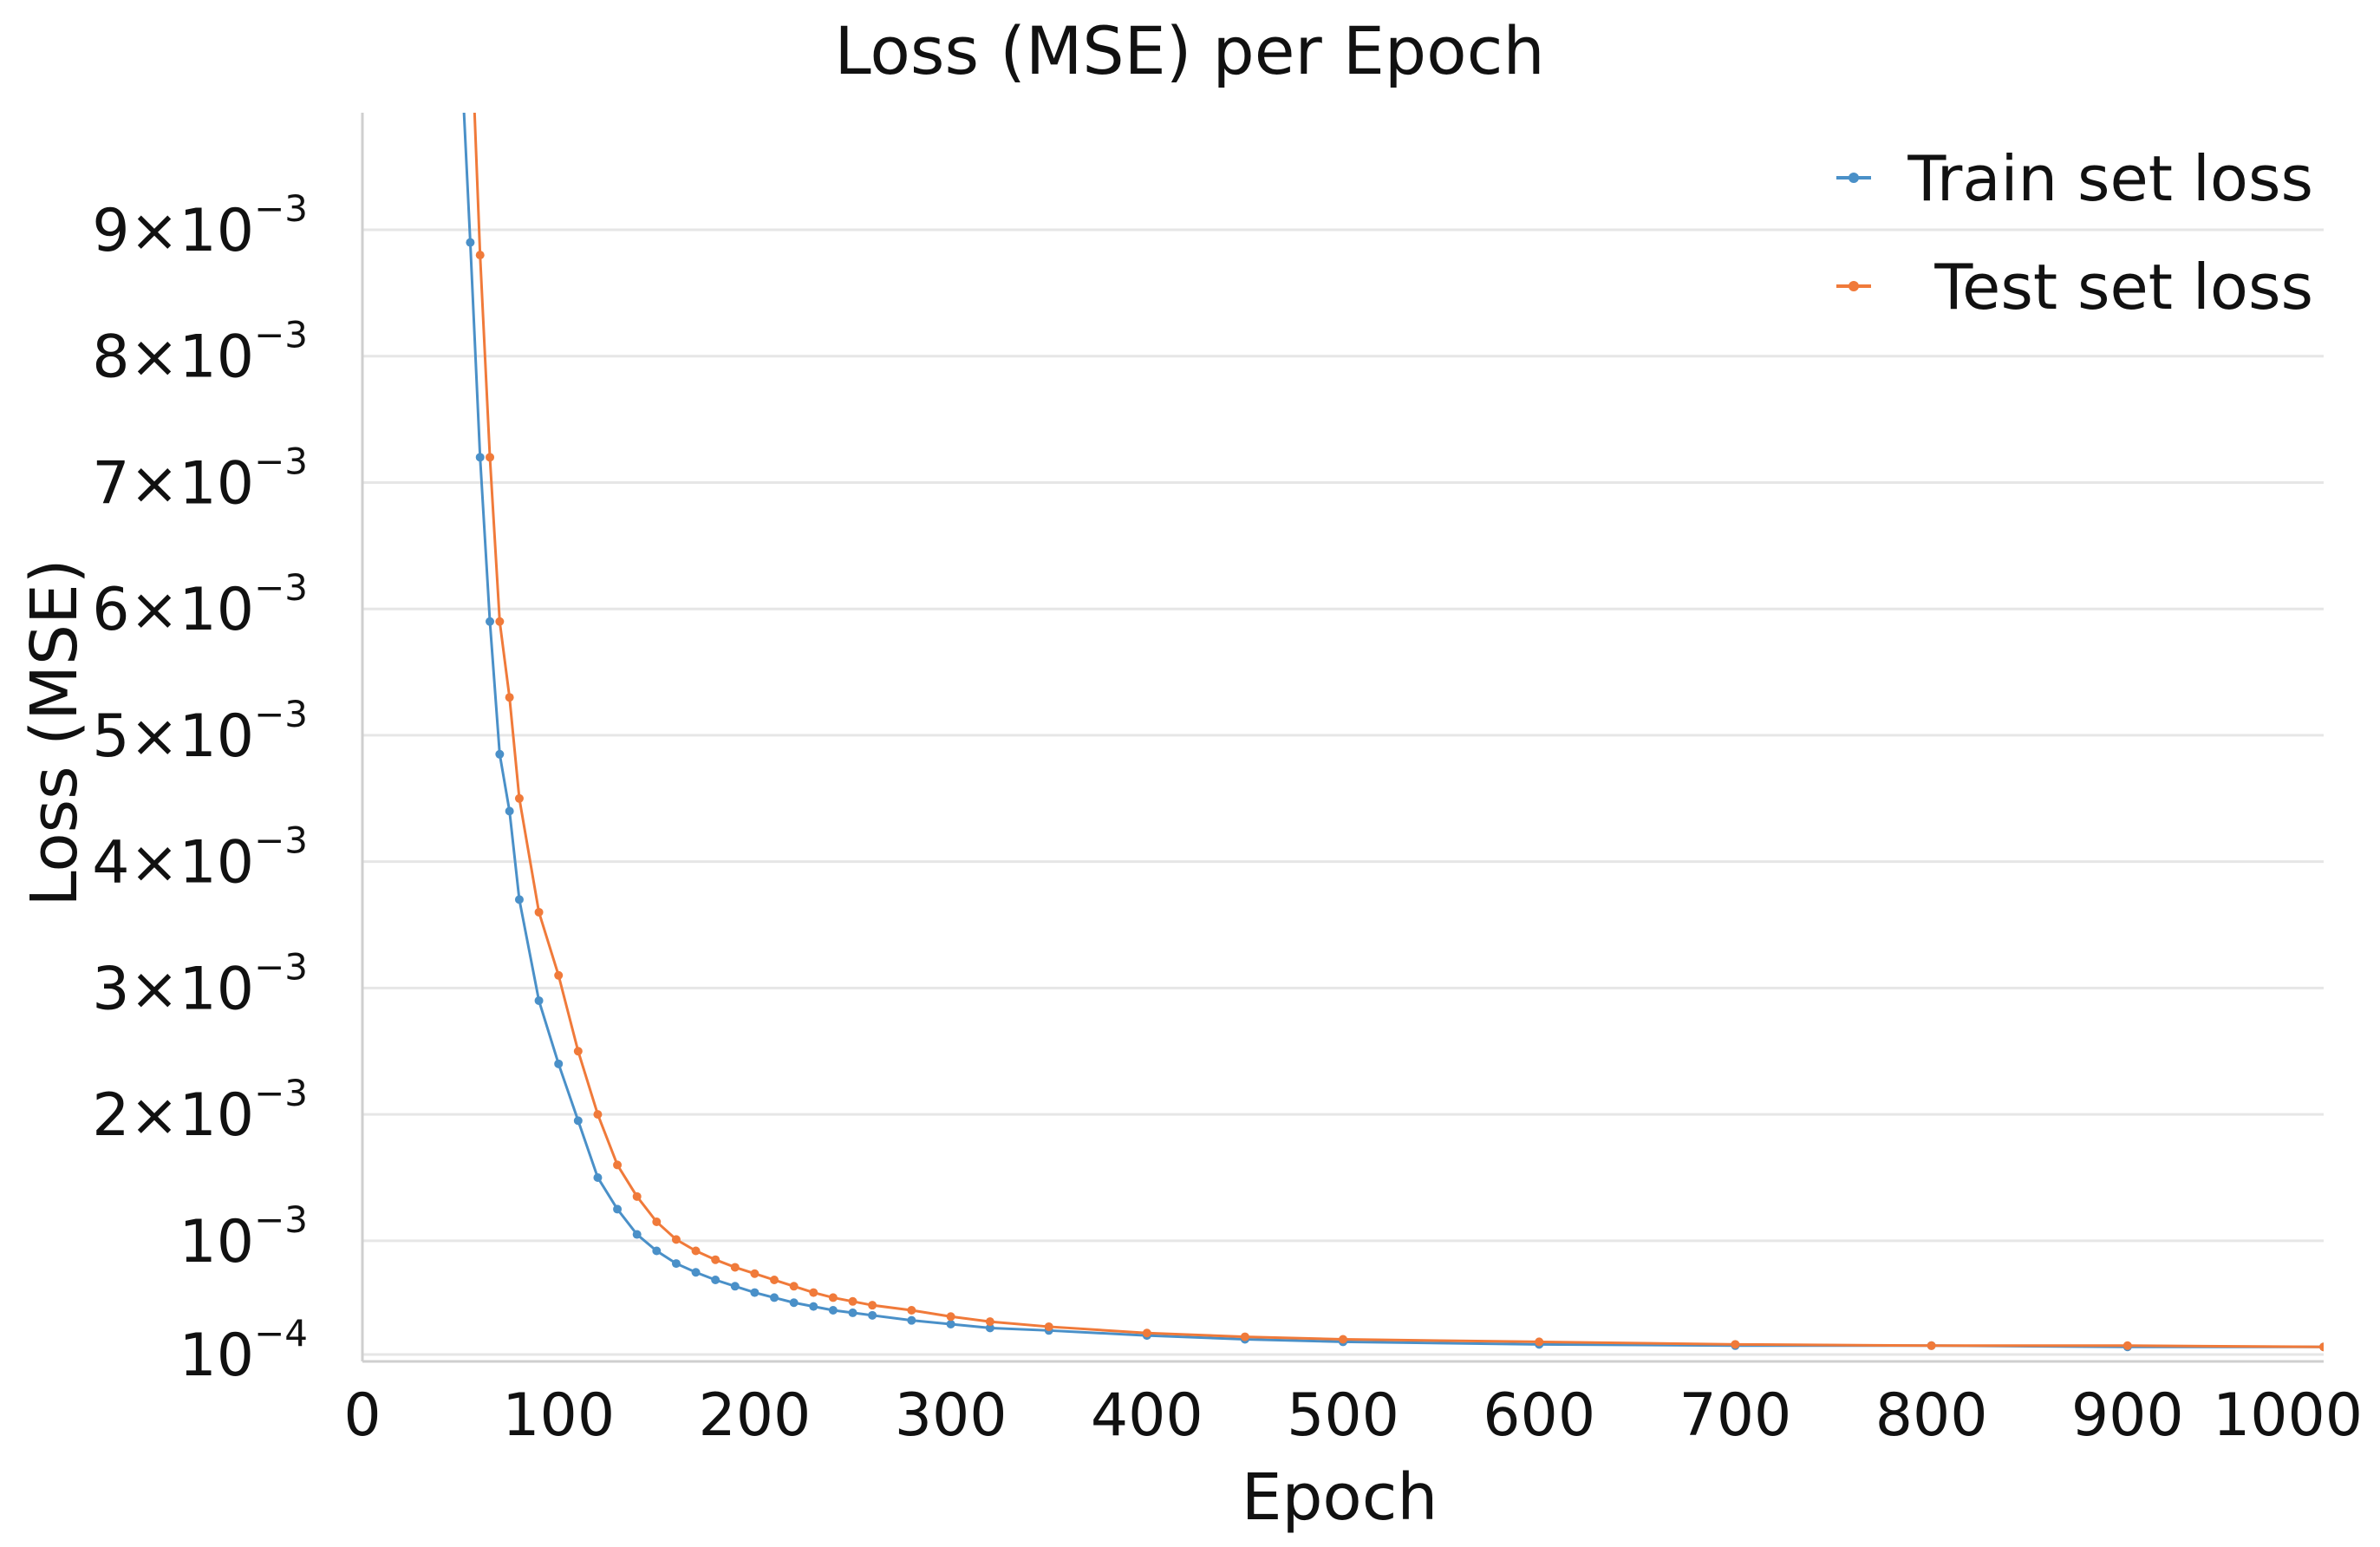 The image size is (2380, 1547). I want to click on legend-item: Test set loss, so click(2074, 287).